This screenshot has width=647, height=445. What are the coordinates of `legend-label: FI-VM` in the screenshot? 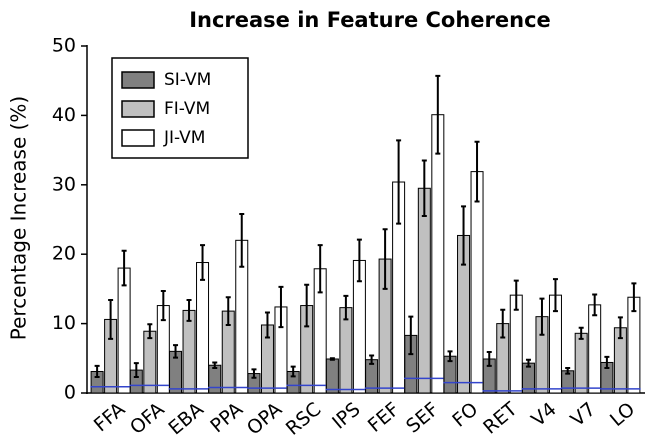 It's located at (187, 109).